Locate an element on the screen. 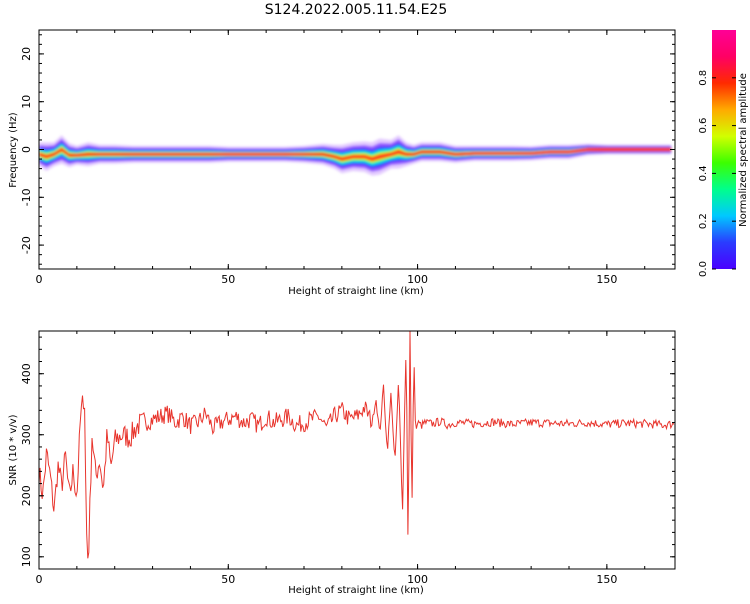  snr-ylabel: SNR (10 * v/v) is located at coordinates (13, 449).